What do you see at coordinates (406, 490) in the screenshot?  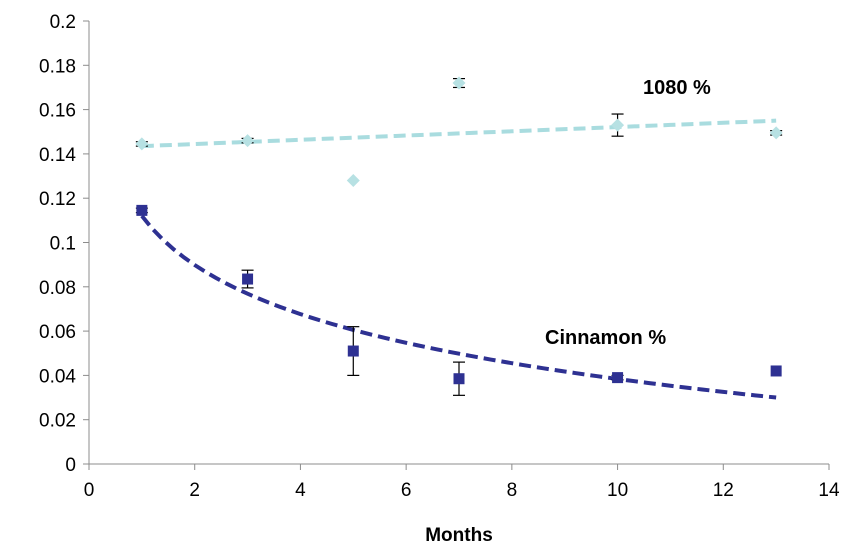 I see `x-tick-label: 6` at bounding box center [406, 490].